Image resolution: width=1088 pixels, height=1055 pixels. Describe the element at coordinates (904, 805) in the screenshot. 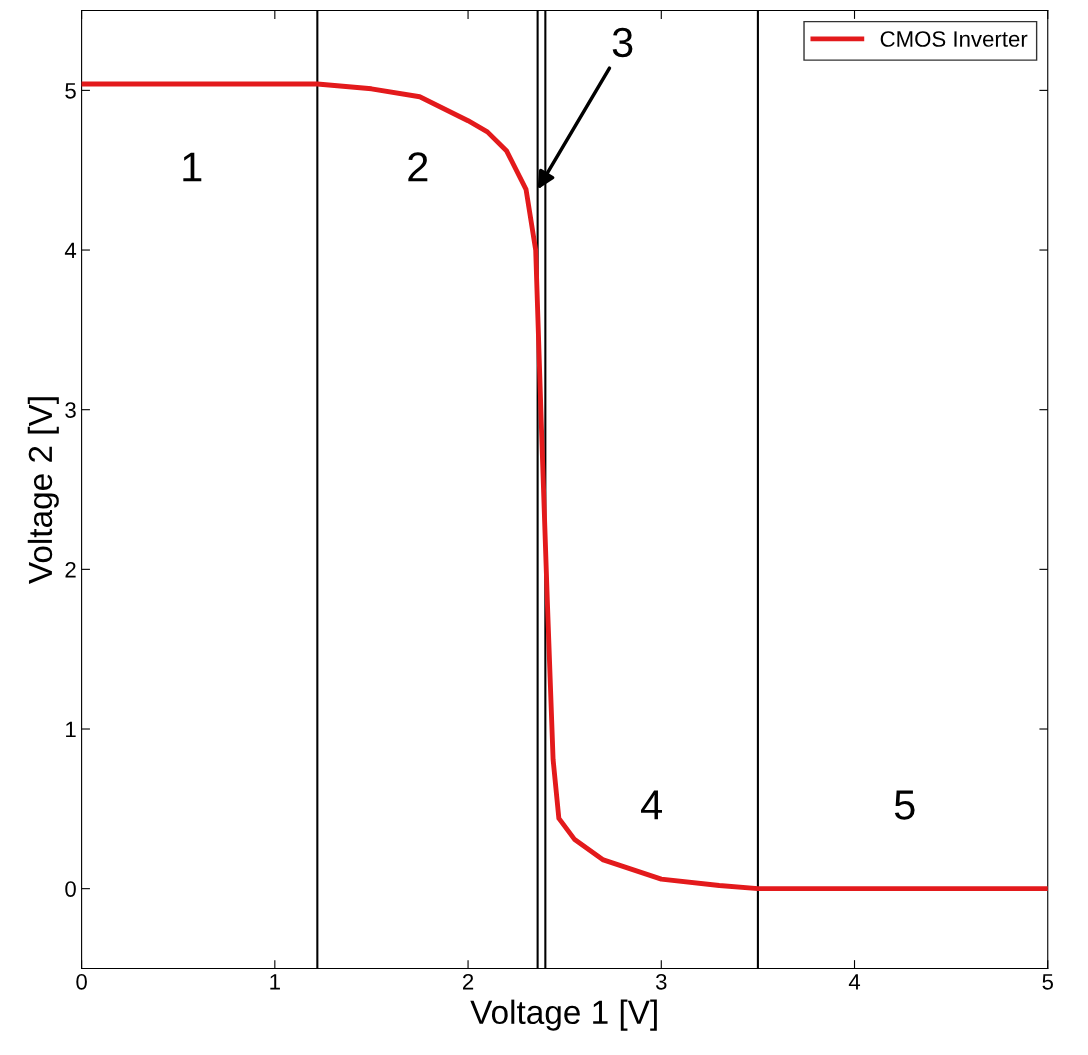

I see `annotation: 5` at that location.